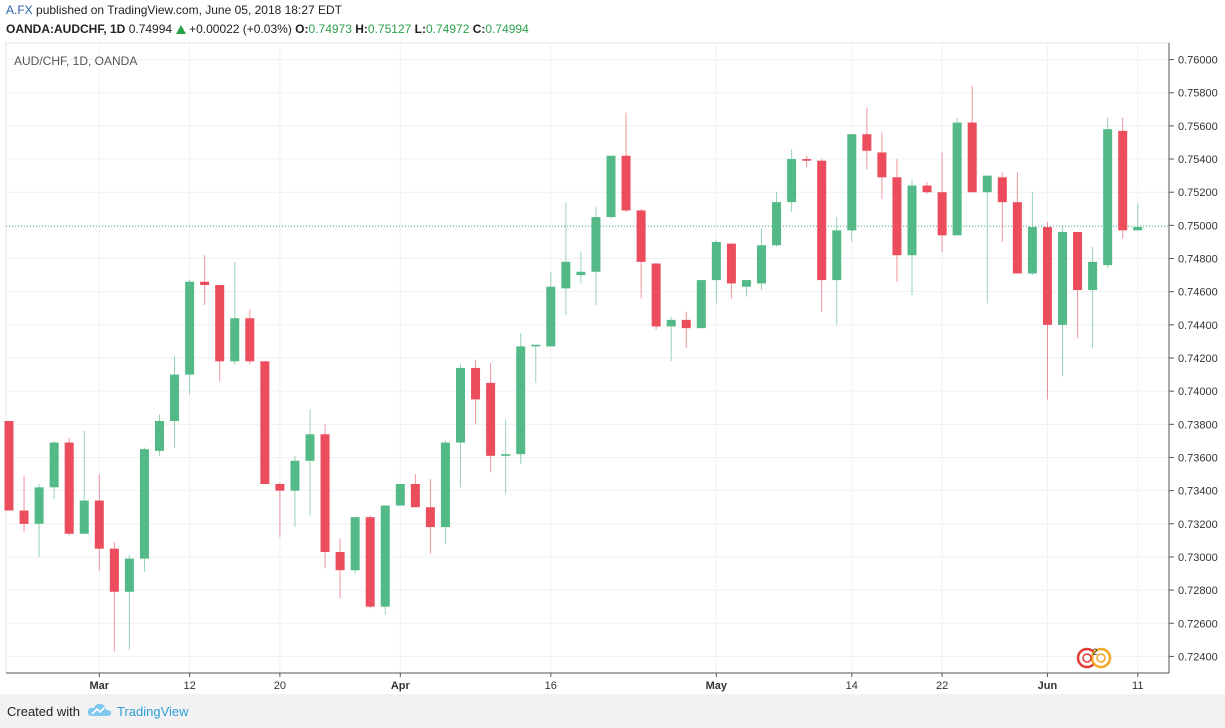 The width and height of the screenshot is (1225, 728). I want to click on up-arrow-icon, so click(181, 29).